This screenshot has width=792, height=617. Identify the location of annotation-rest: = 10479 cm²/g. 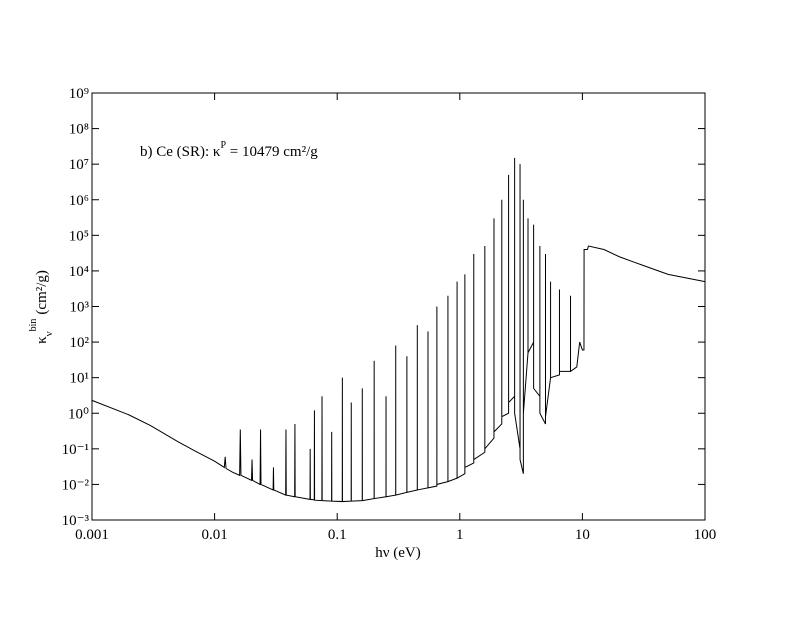
(272, 152).